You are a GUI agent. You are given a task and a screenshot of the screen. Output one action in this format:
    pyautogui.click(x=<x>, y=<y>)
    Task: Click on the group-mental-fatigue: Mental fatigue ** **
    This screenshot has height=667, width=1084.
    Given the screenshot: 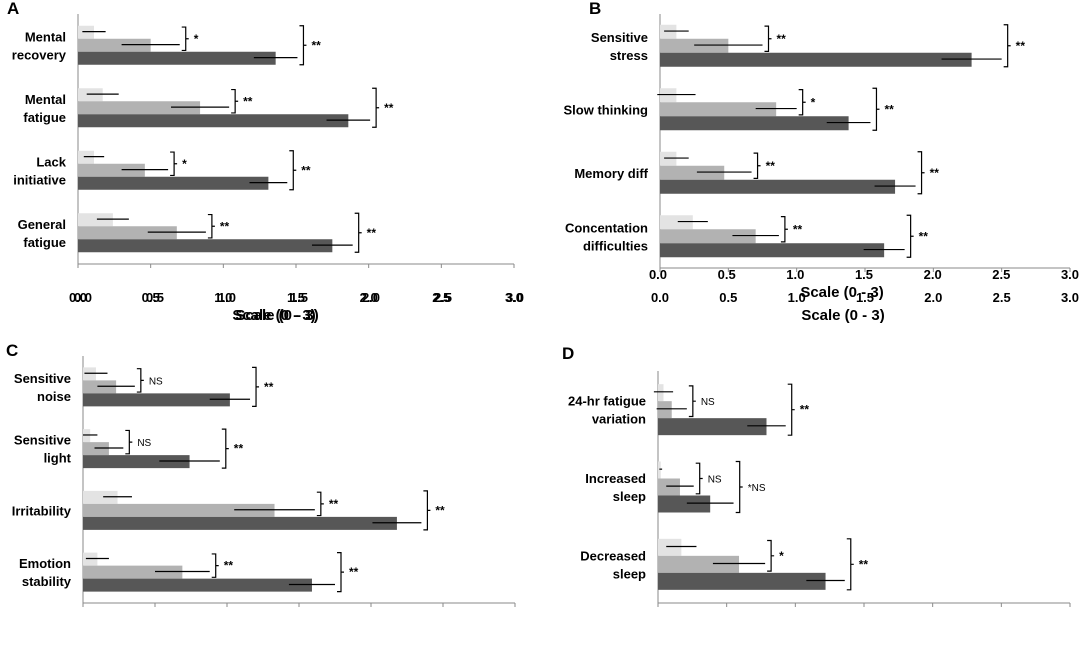 What is the action you would take?
    pyautogui.click(x=208, y=107)
    